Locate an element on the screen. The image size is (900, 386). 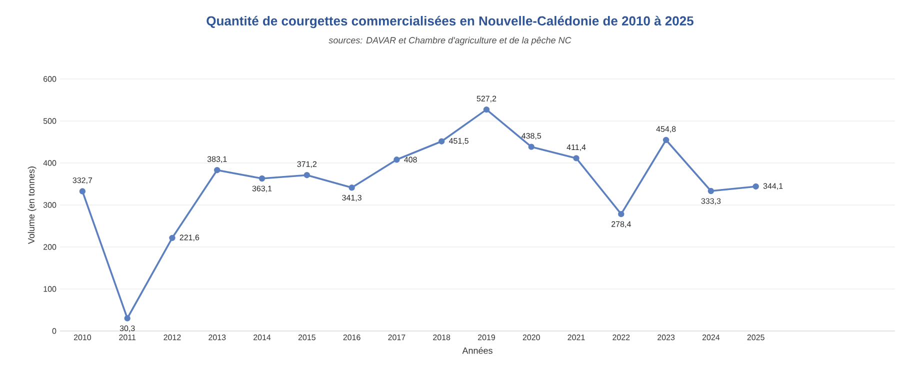
x-tick-label: 2025 is located at coordinates (755, 337).